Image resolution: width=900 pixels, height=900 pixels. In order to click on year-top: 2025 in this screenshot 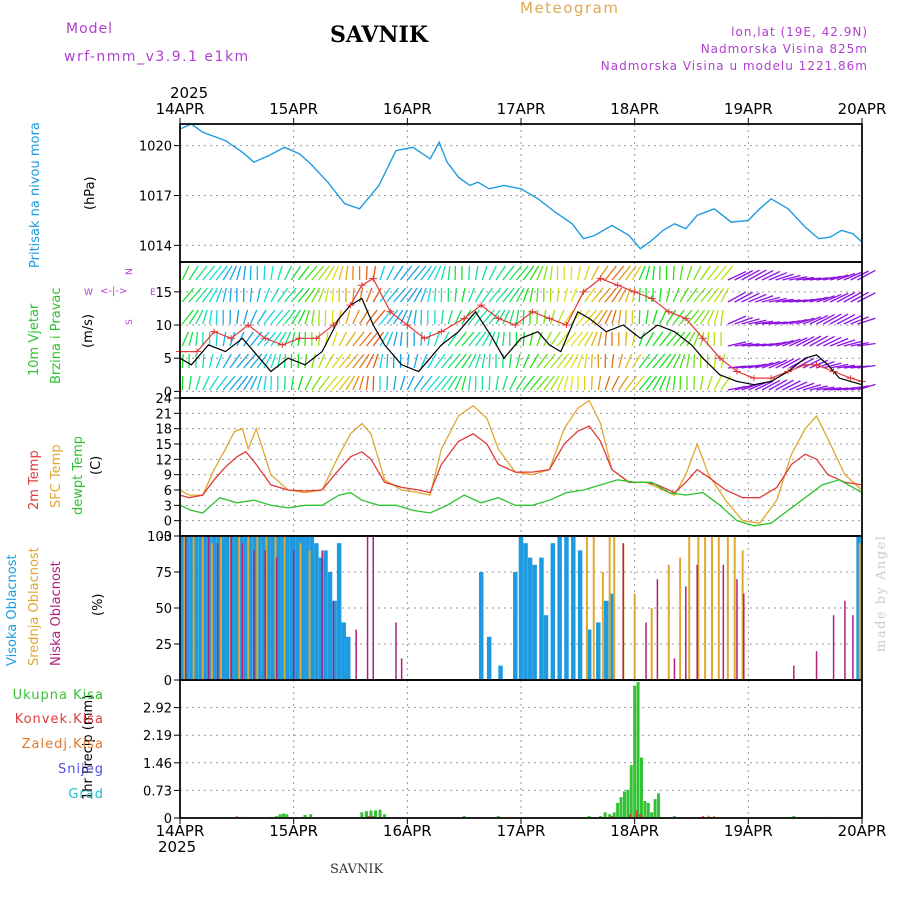, I will do `click(189, 93)`.